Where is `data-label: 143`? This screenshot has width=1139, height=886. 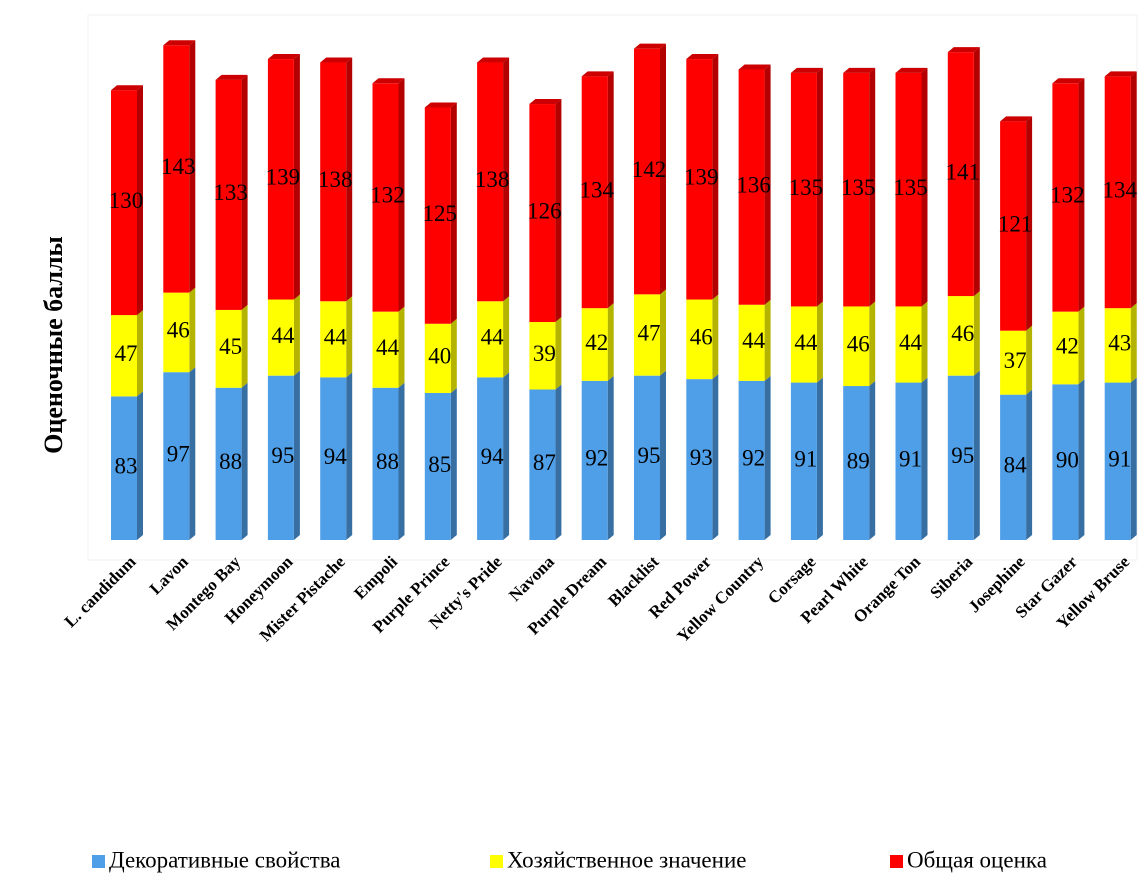
data-label: 143 is located at coordinates (178, 166).